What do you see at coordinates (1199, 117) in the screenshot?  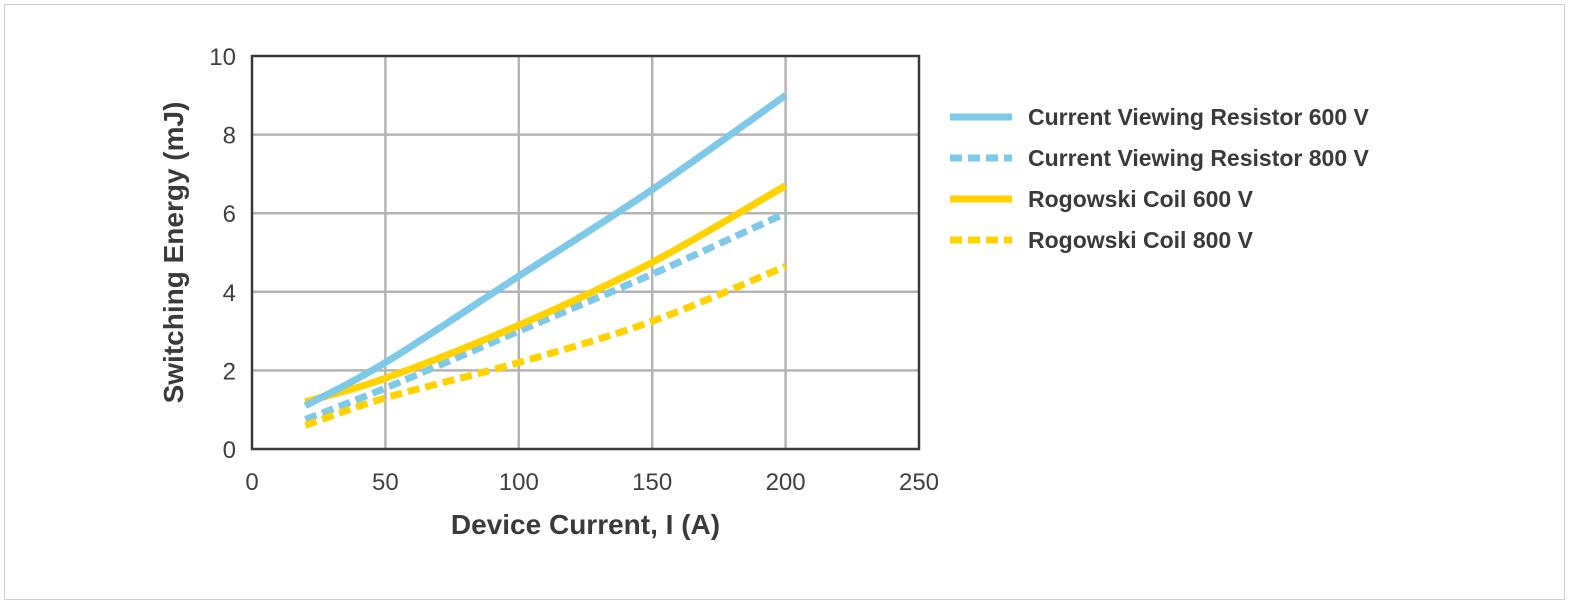 I see `legend-label-0: Current Viewing Resistor 600 V` at bounding box center [1199, 117].